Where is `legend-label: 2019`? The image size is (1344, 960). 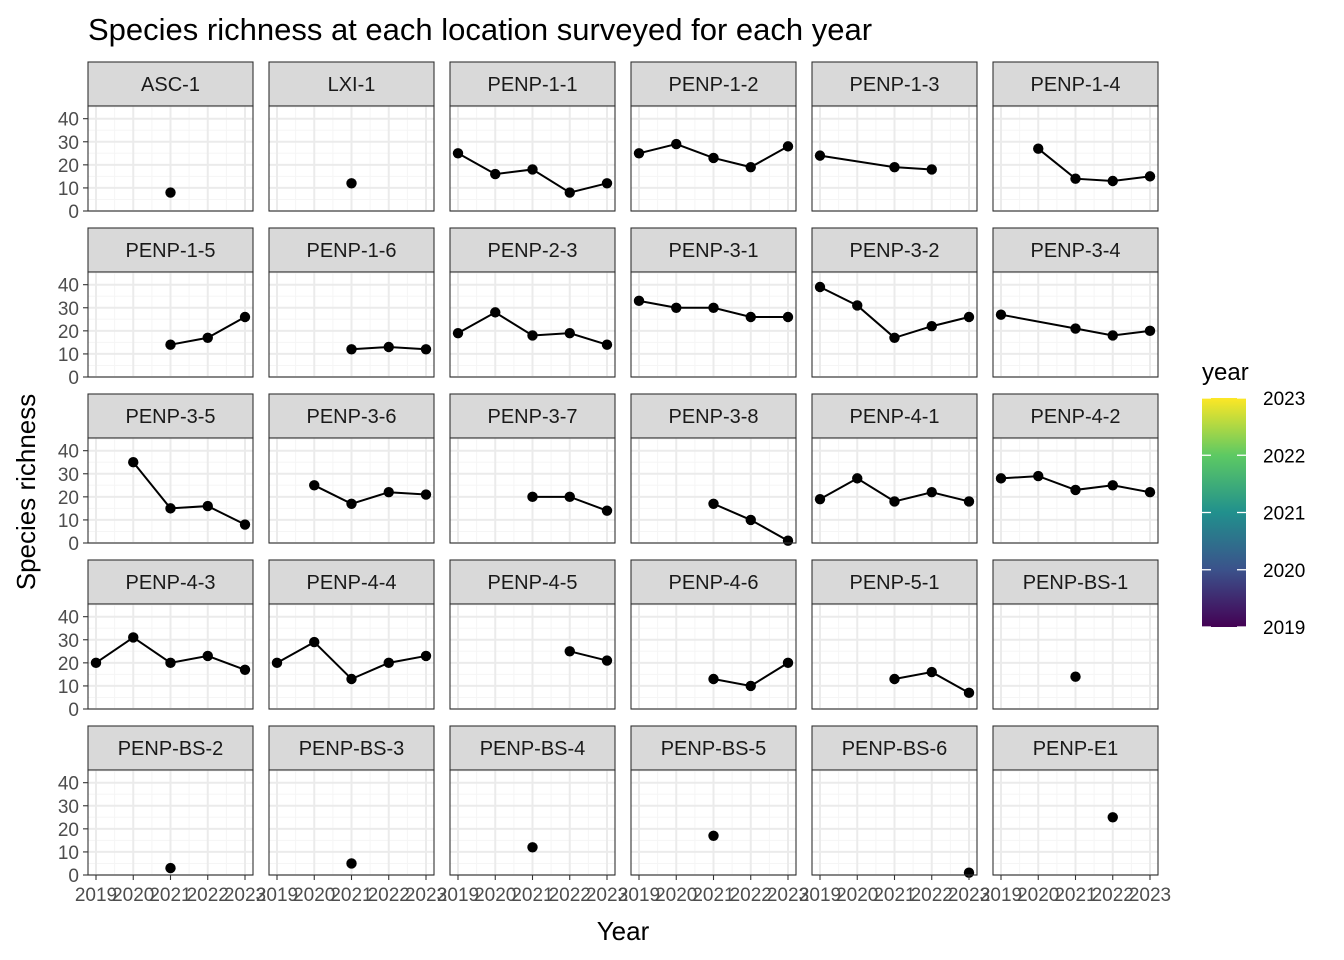 legend-label: 2019 is located at coordinates (1284, 628).